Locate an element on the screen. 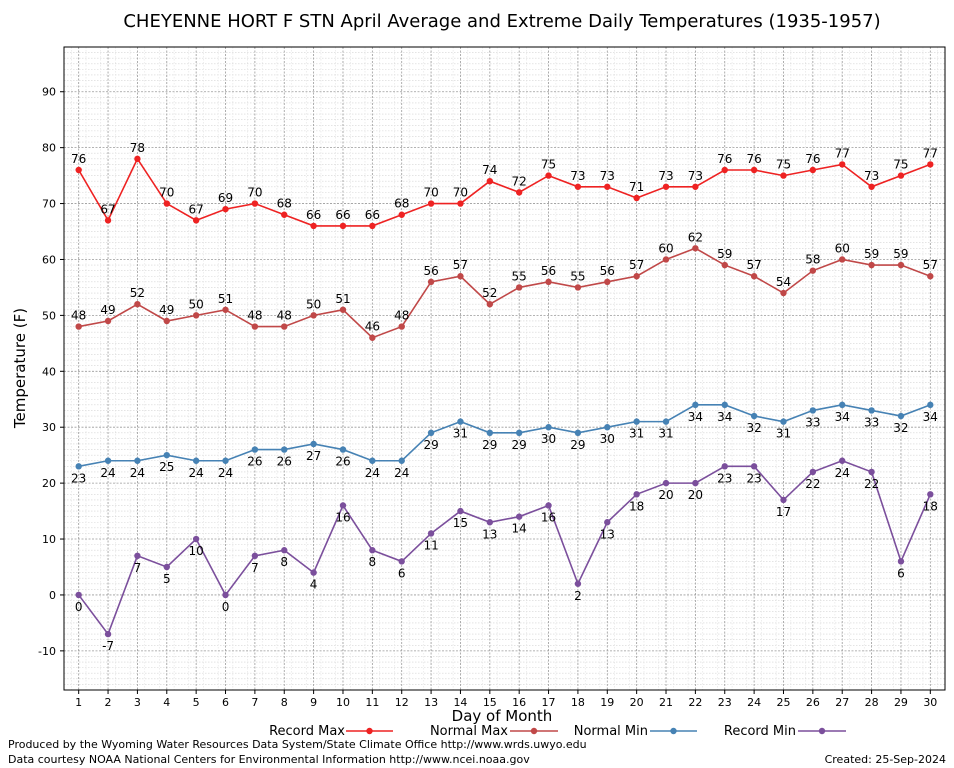 The image size is (954, 768). data-label: 49 is located at coordinates (107, 310).